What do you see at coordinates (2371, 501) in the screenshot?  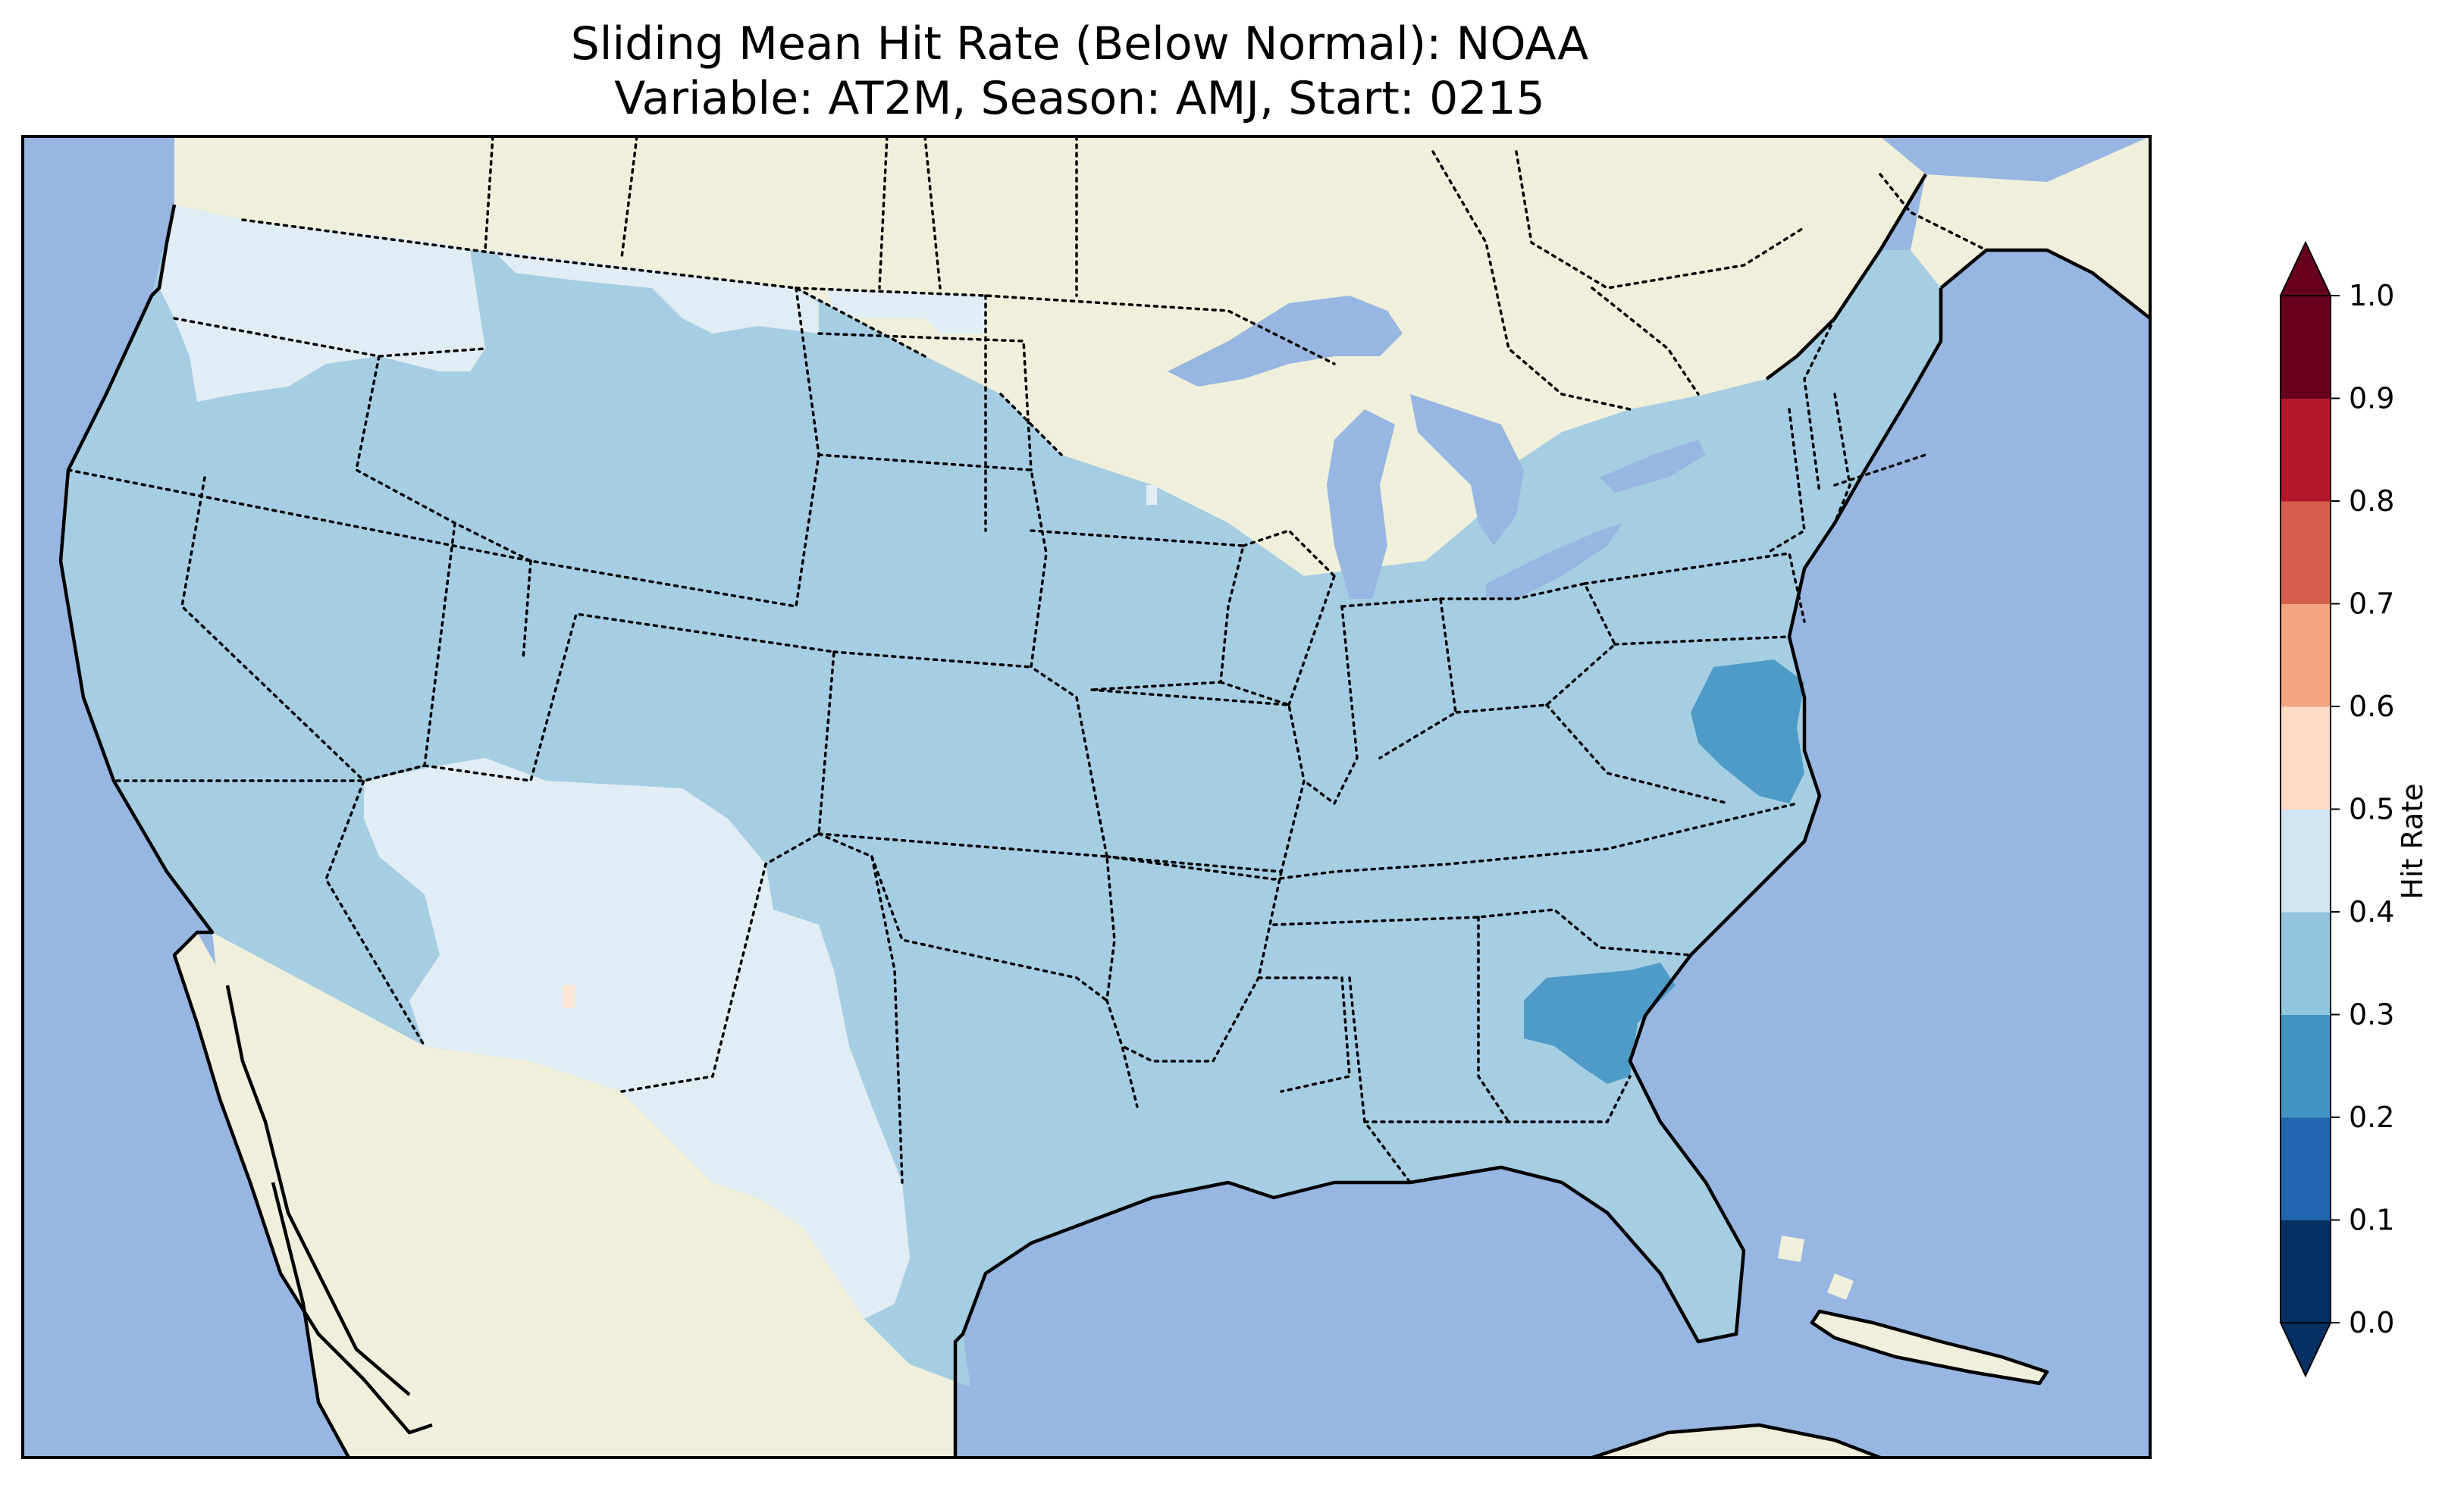 I see `colorbar-tick-label: 0.8` at bounding box center [2371, 501].